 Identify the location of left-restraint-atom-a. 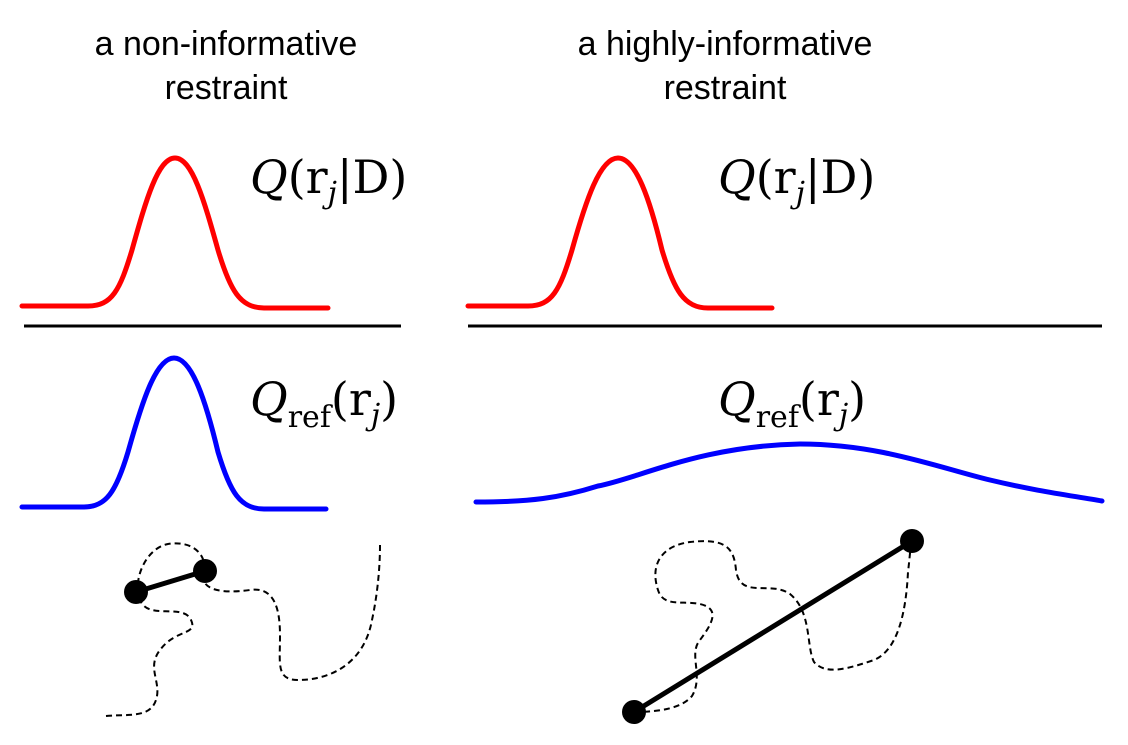
(136, 592).